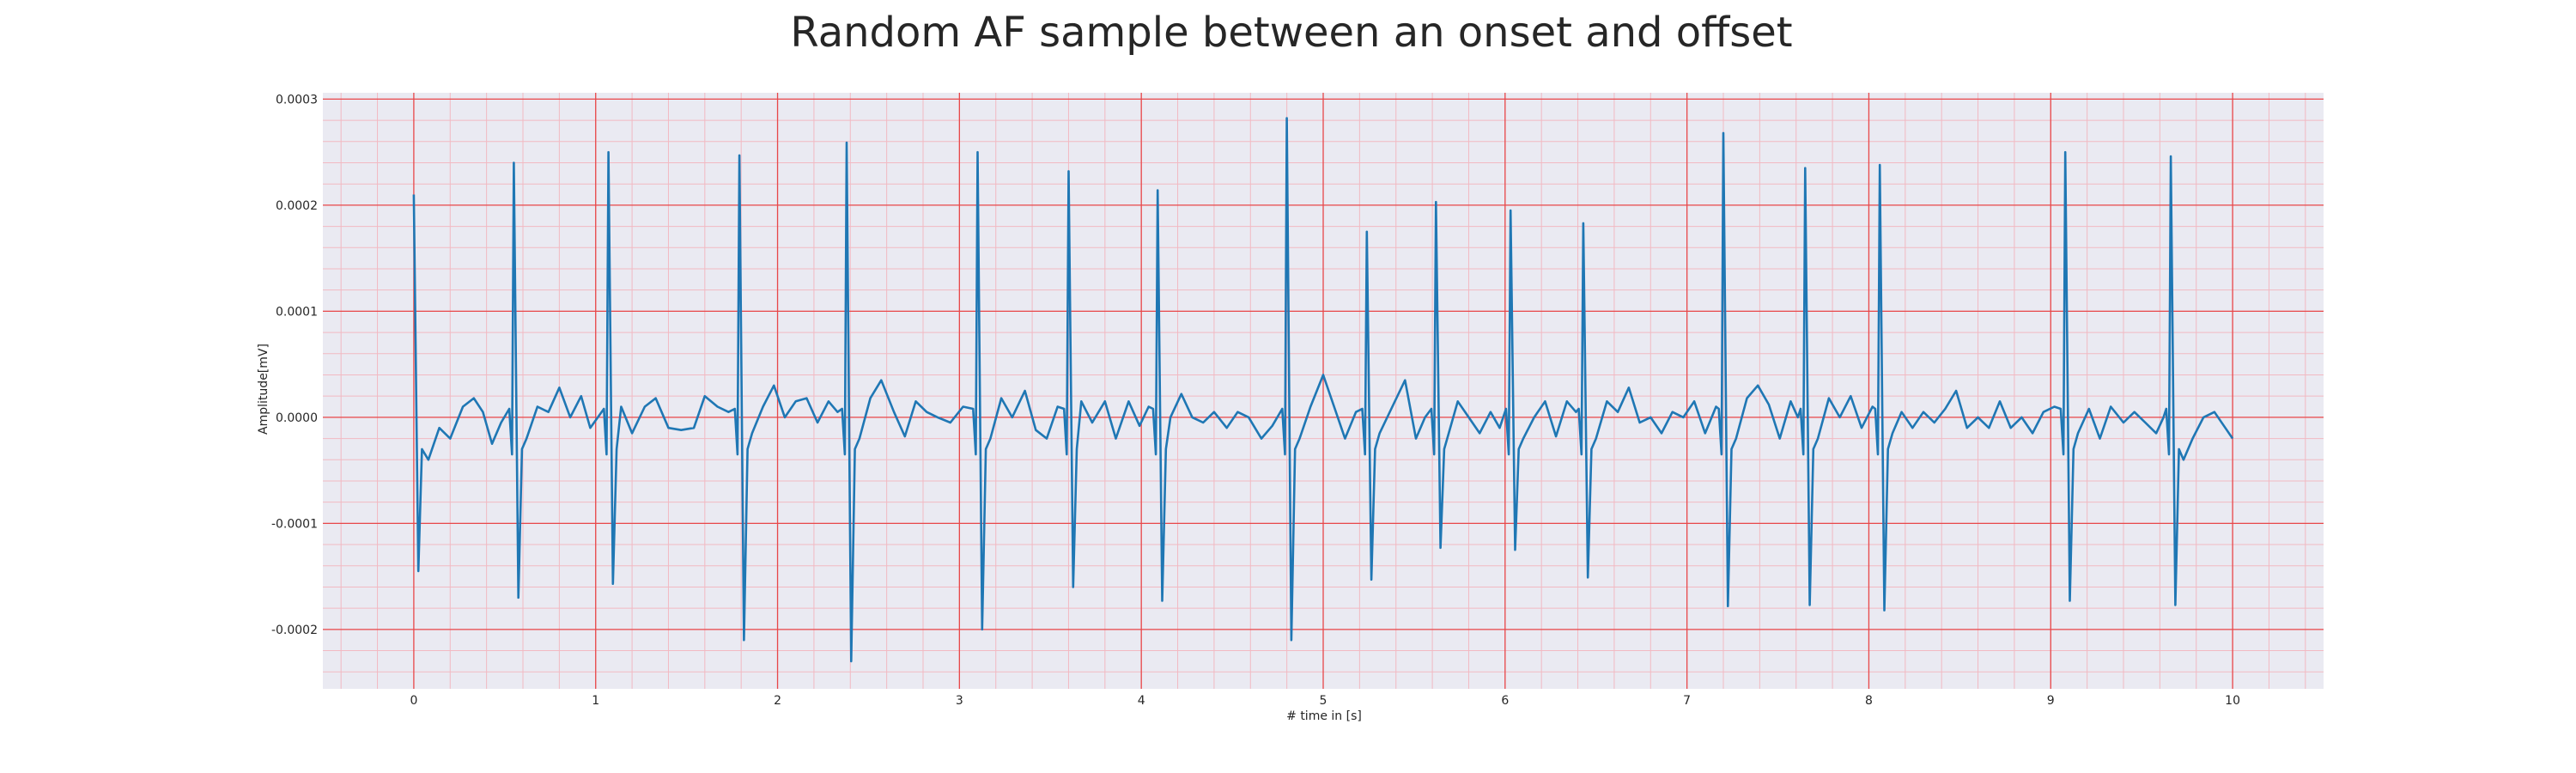 The height and width of the screenshot is (773, 2576). I want to click on x-tick-label: 4, so click(1141, 701).